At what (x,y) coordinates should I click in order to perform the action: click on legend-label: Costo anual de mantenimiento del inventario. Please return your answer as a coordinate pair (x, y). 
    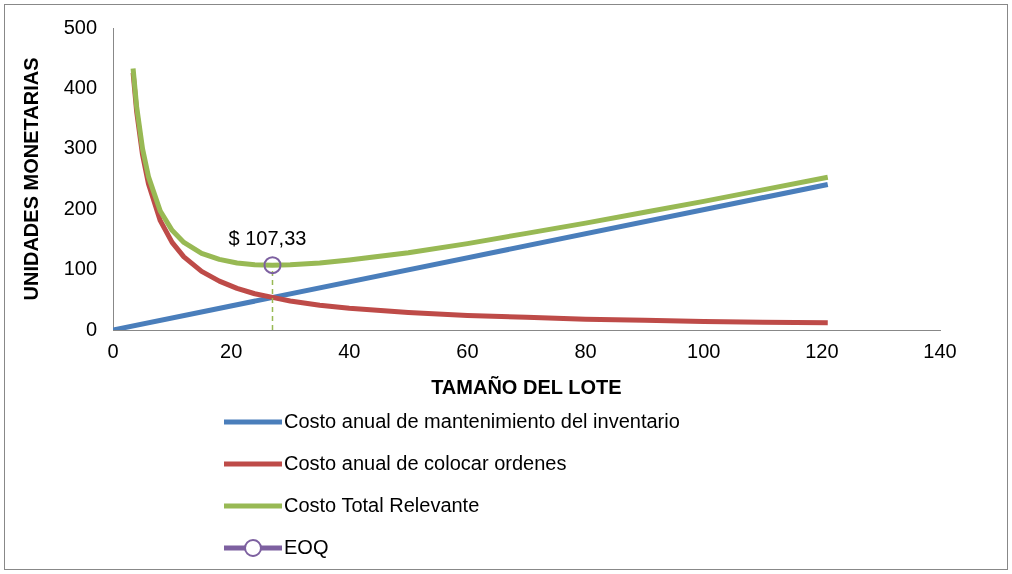
    Looking at the image, I should click on (482, 420).